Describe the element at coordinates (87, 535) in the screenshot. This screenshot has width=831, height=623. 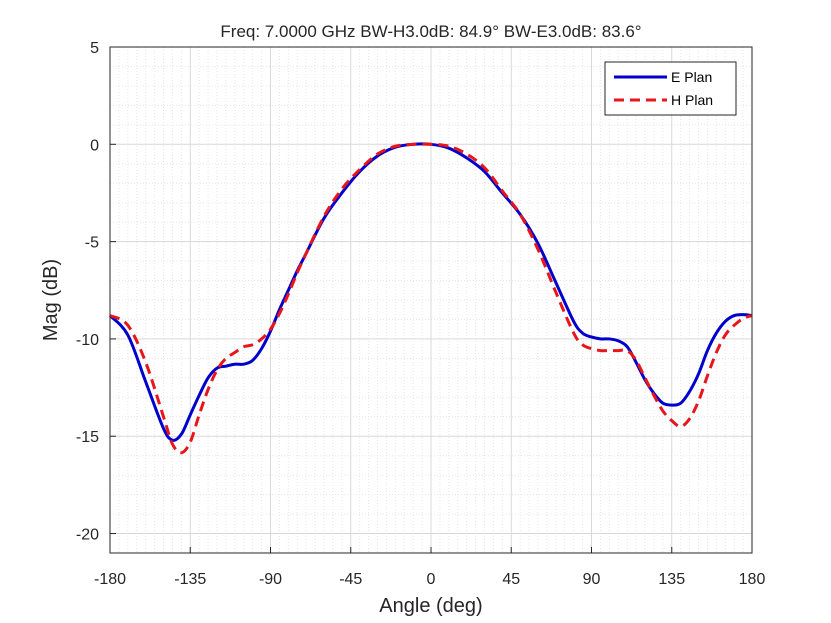
I see `y-tick-label: -20` at that location.